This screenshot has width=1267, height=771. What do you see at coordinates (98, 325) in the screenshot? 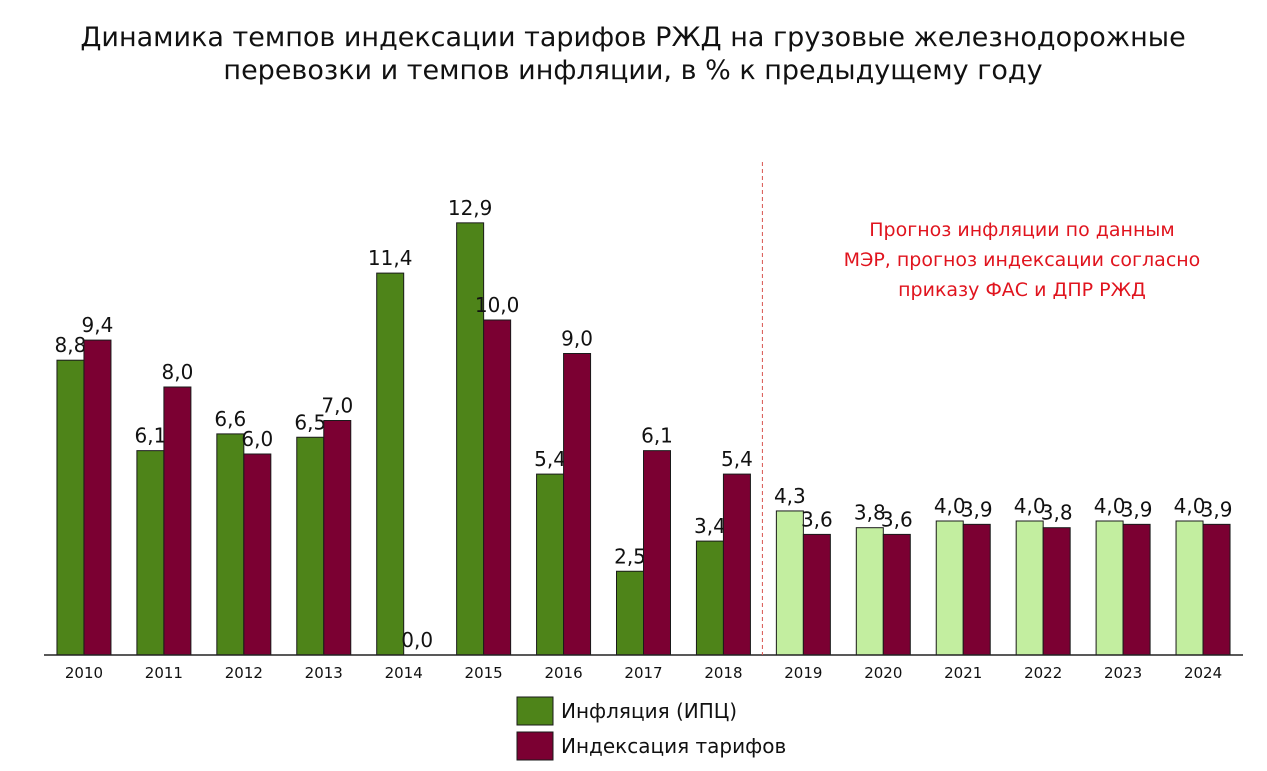
I see `data-label-tariff-2010: 9,4` at bounding box center [98, 325].